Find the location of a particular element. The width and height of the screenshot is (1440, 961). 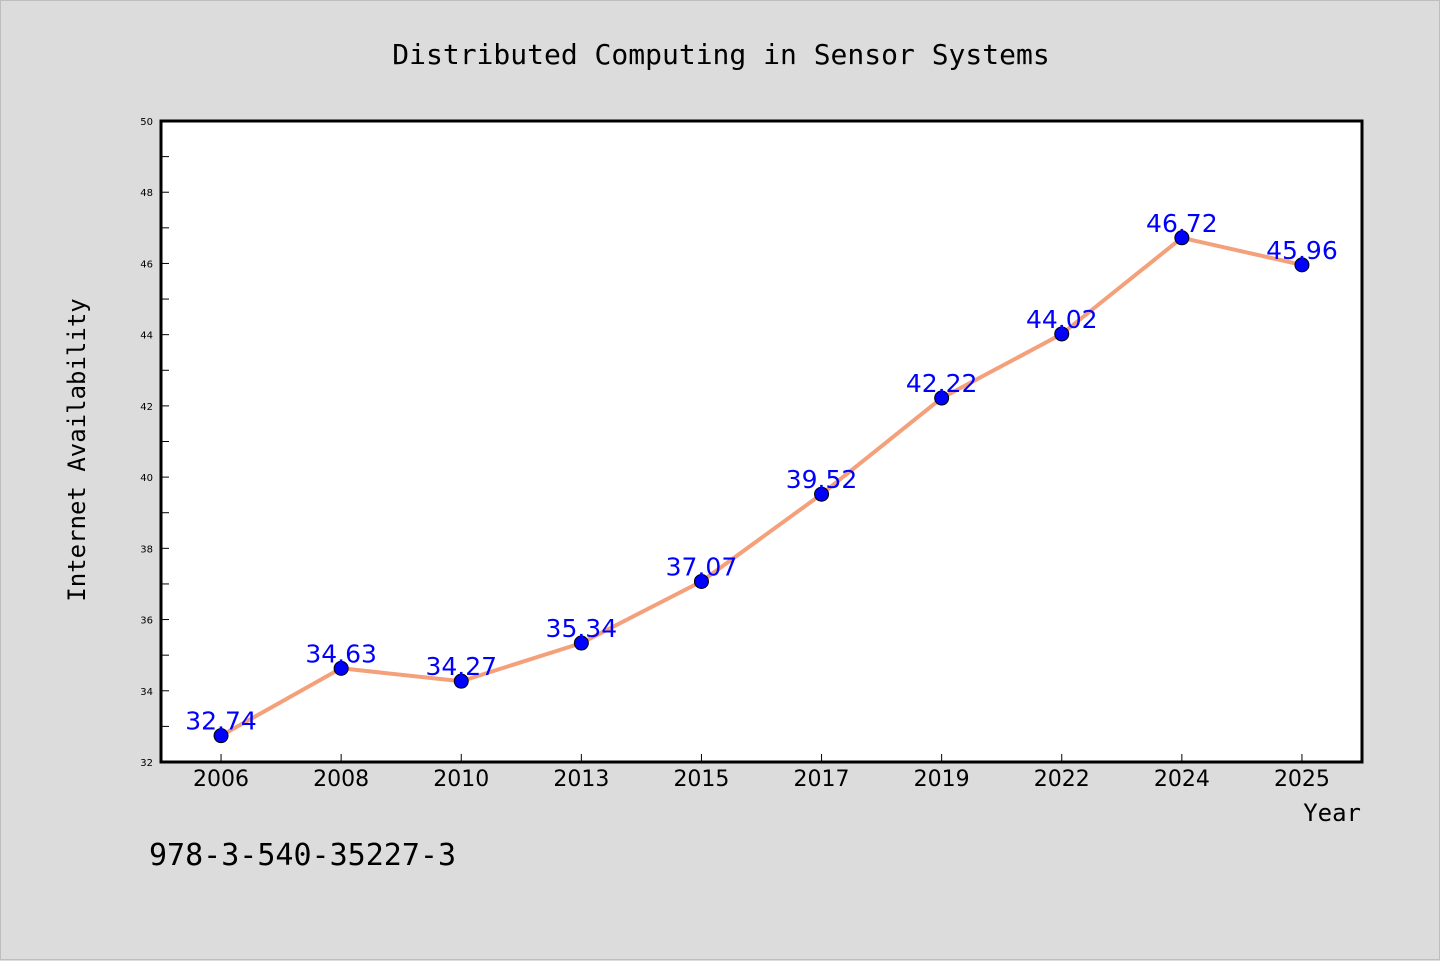

x-tick-label: 2022 is located at coordinates (1062, 779).